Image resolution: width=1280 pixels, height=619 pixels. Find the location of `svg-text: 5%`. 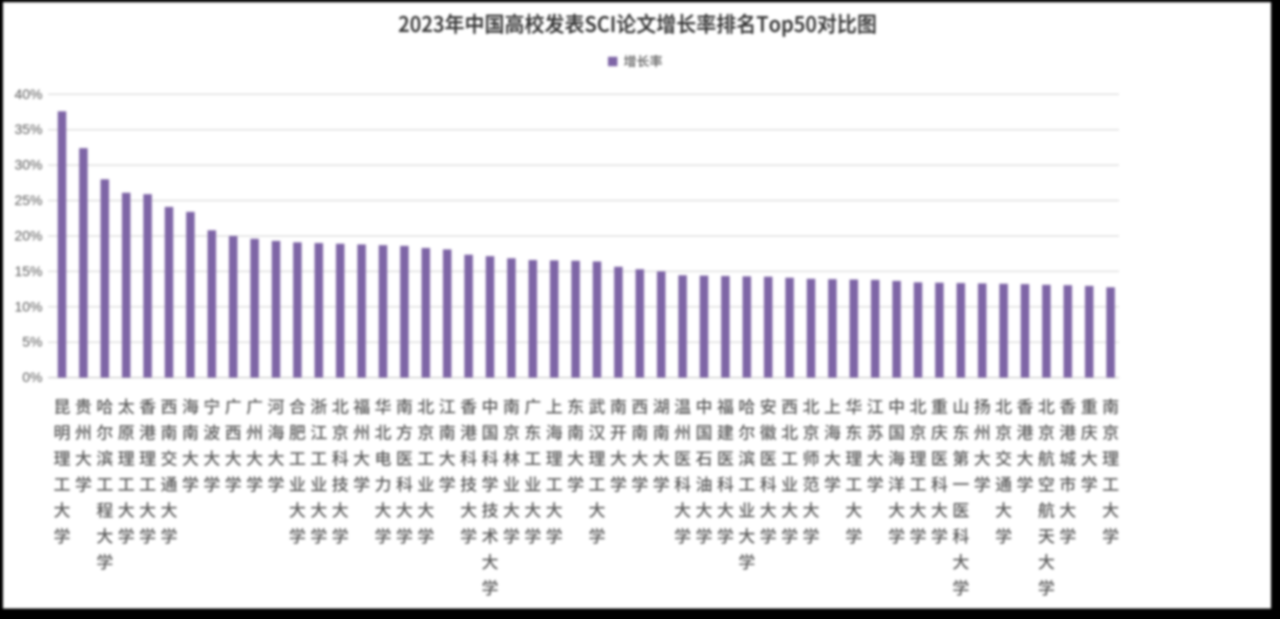

svg-text: 5% is located at coordinates (32, 342).